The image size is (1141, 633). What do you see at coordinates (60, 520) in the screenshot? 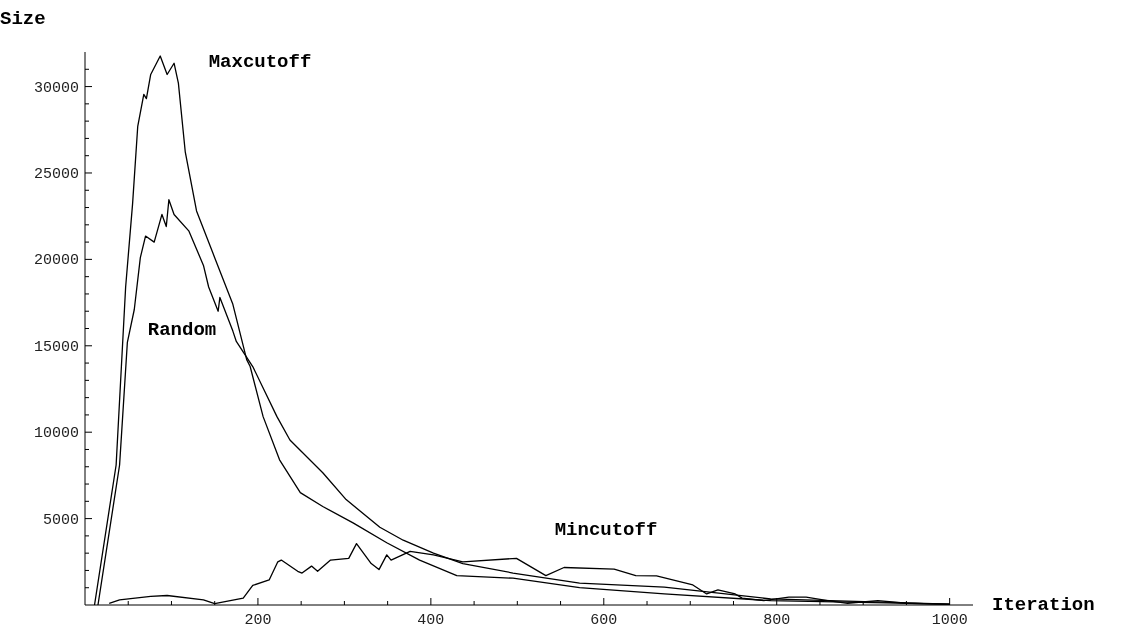
I see `y-tick-label: 5000` at bounding box center [60, 520].